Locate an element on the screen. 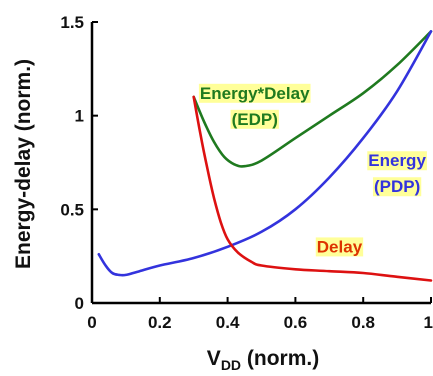 Image resolution: width=433 pixels, height=376 pixels. x-tick-label: 0.8 is located at coordinates (363, 322).